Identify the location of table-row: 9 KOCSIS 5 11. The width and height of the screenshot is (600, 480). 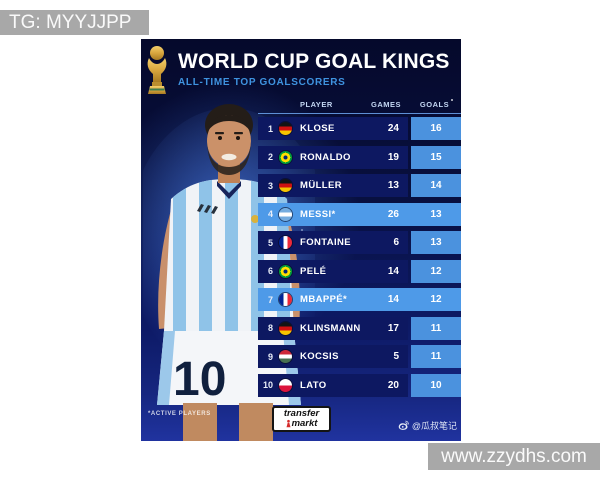
(359, 356).